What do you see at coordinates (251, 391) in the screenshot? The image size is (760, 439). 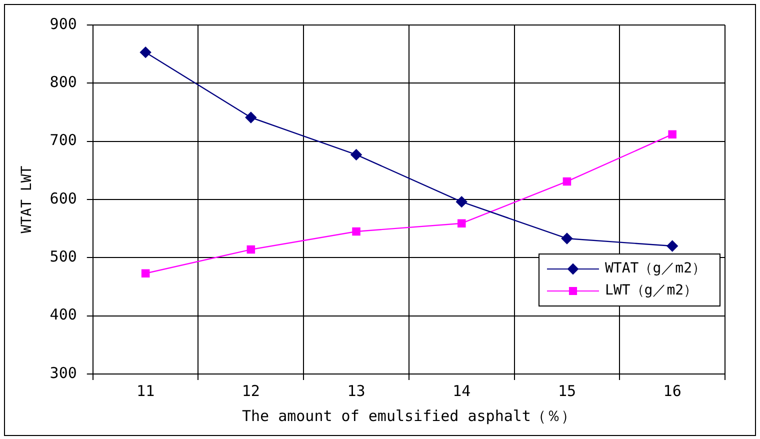 I see `x-tick-label: 12` at bounding box center [251, 391].